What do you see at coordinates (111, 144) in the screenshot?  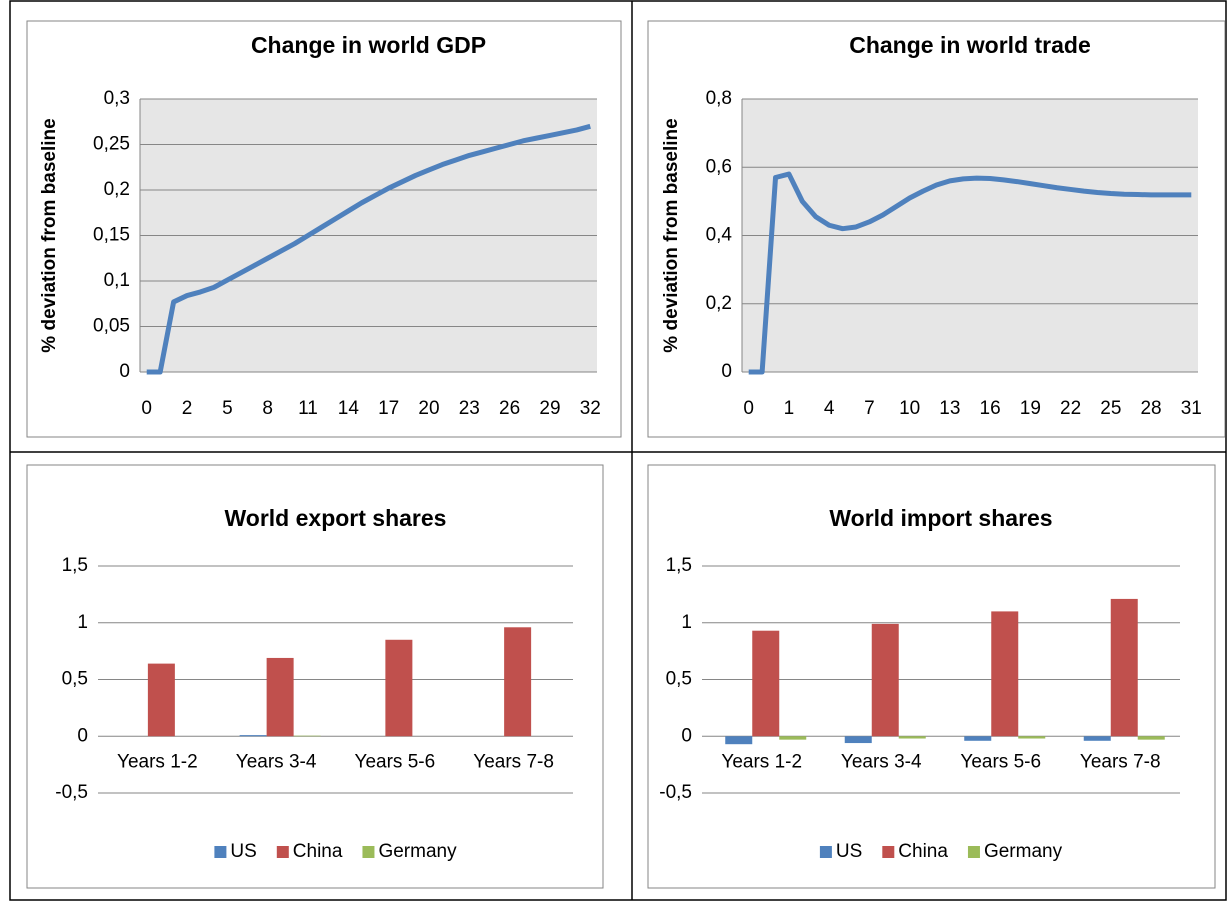 I see `y-tick-label: 0,25` at bounding box center [111, 144].